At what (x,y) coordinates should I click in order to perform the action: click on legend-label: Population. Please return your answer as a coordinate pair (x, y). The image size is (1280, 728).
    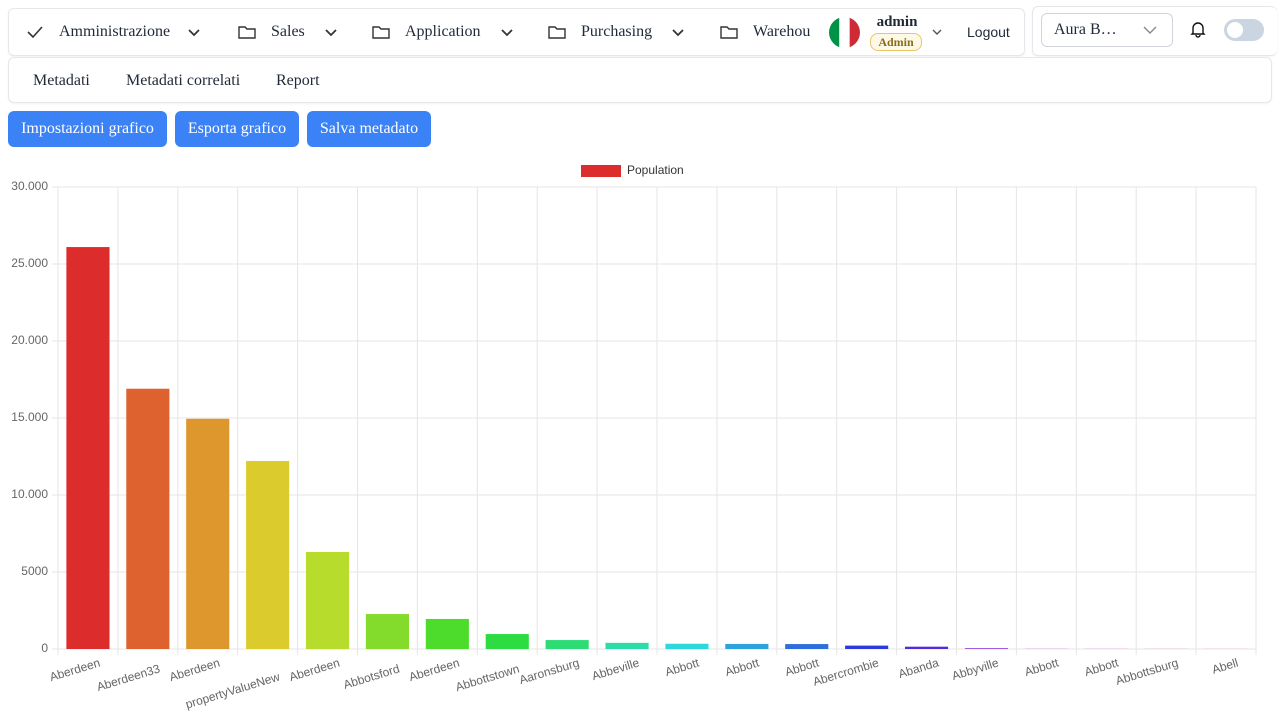
    Looking at the image, I should click on (655, 170).